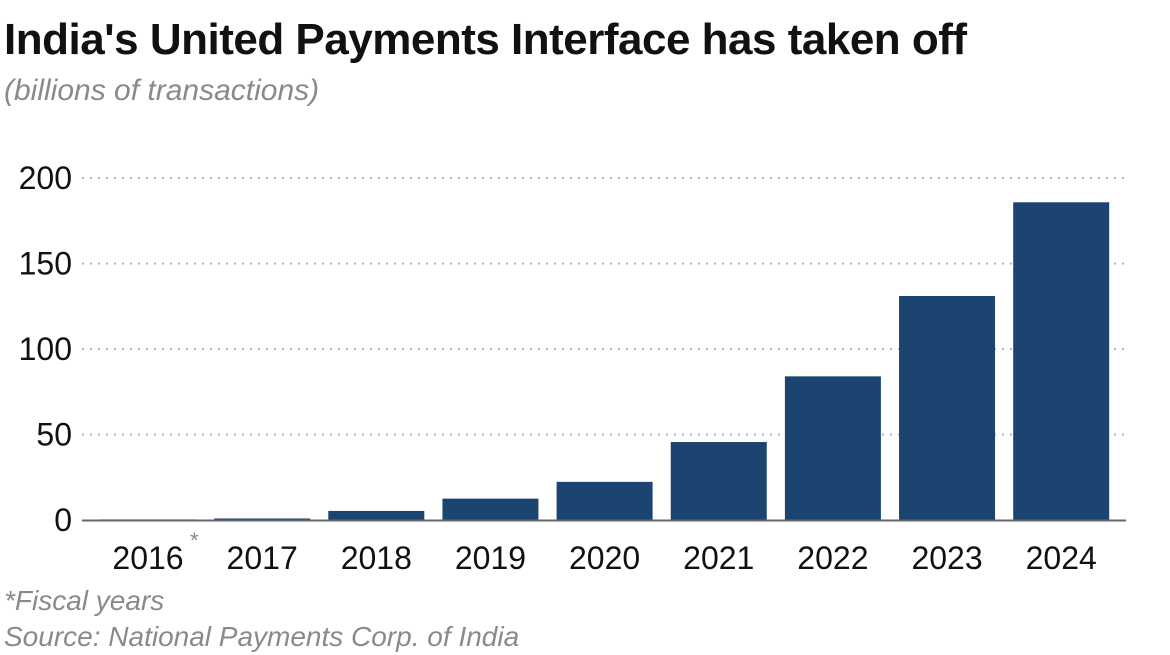 Image resolution: width=1170 pixels, height=655 pixels. I want to click on x-tick-label: 2024, so click(1061, 558).